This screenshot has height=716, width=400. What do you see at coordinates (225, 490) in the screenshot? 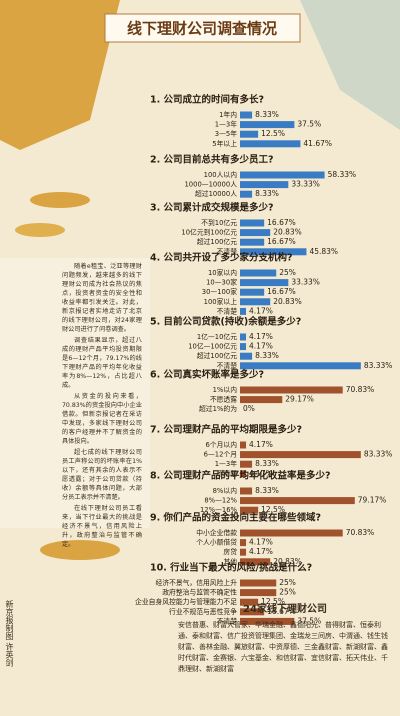
I see `category-label: 8%以内` at bounding box center [225, 490].